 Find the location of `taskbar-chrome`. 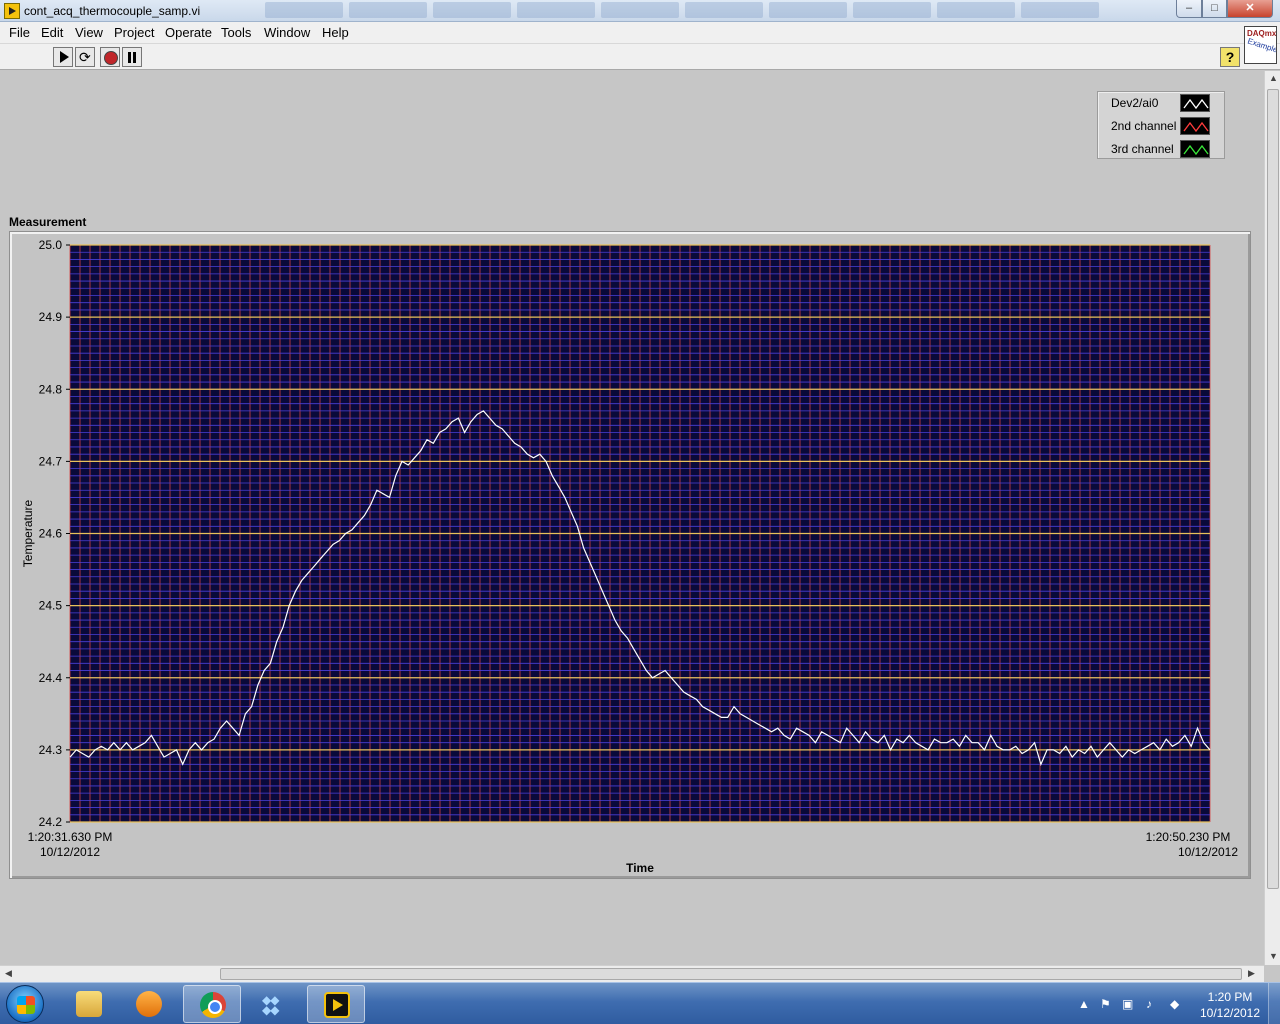

taskbar-chrome is located at coordinates (212, 1004).